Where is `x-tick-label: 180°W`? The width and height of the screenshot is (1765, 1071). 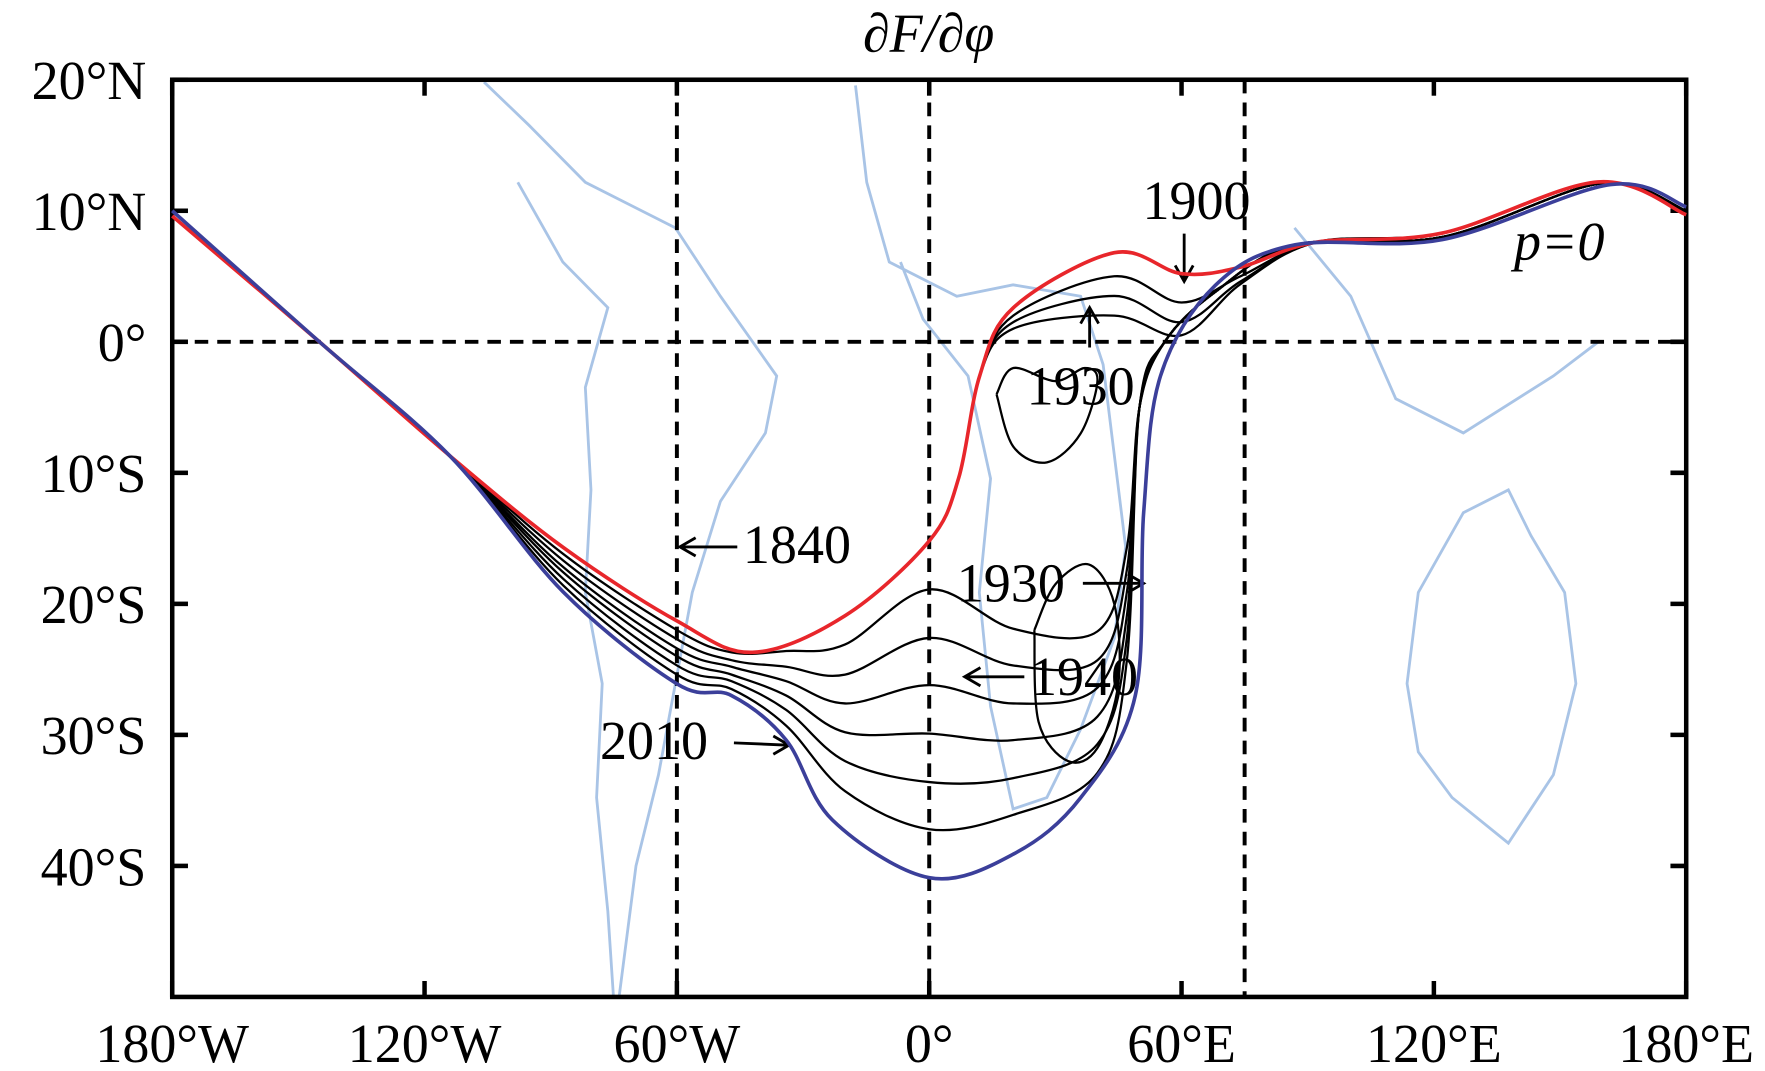
x-tick-label: 180°W is located at coordinates (172, 1042).